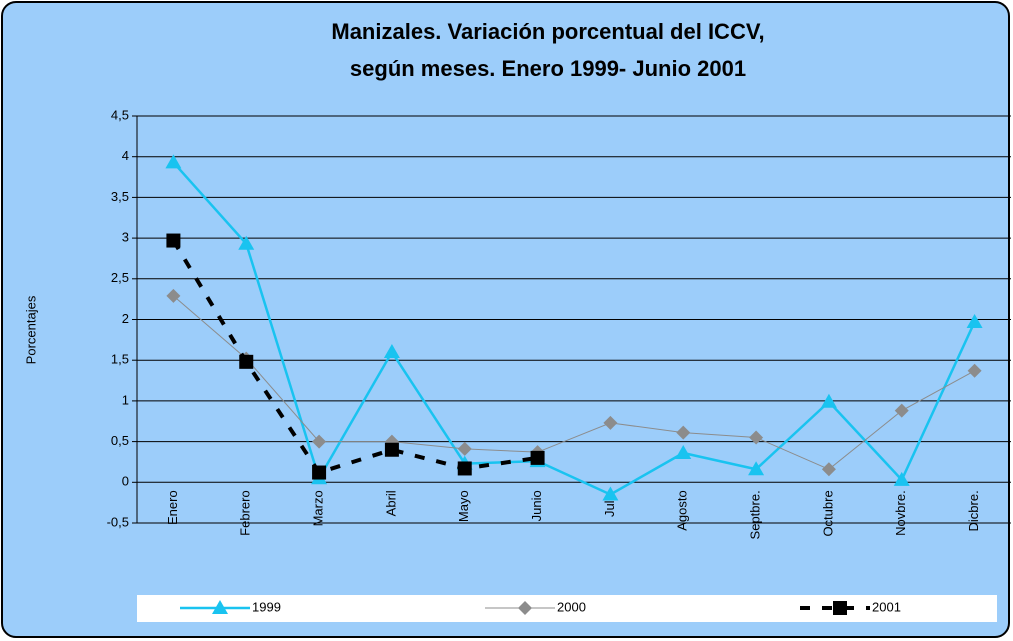 This screenshot has height=641, width=1013. What do you see at coordinates (125, 481) in the screenshot?
I see `y-tick-label: 0` at bounding box center [125, 481].